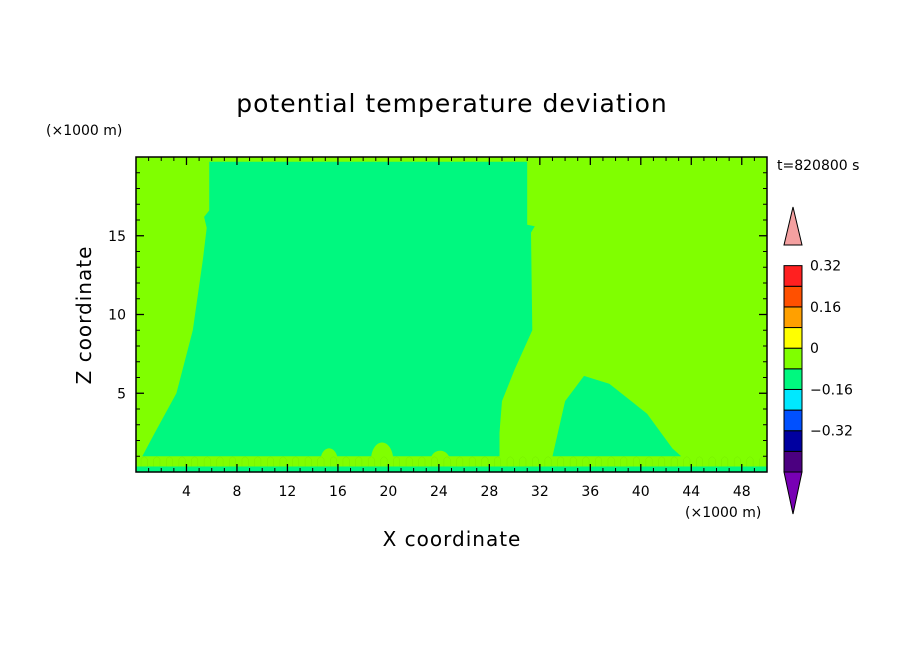 The width and height of the screenshot is (904, 654). I want to click on x-unit-label: (×1000 m), so click(723, 513).